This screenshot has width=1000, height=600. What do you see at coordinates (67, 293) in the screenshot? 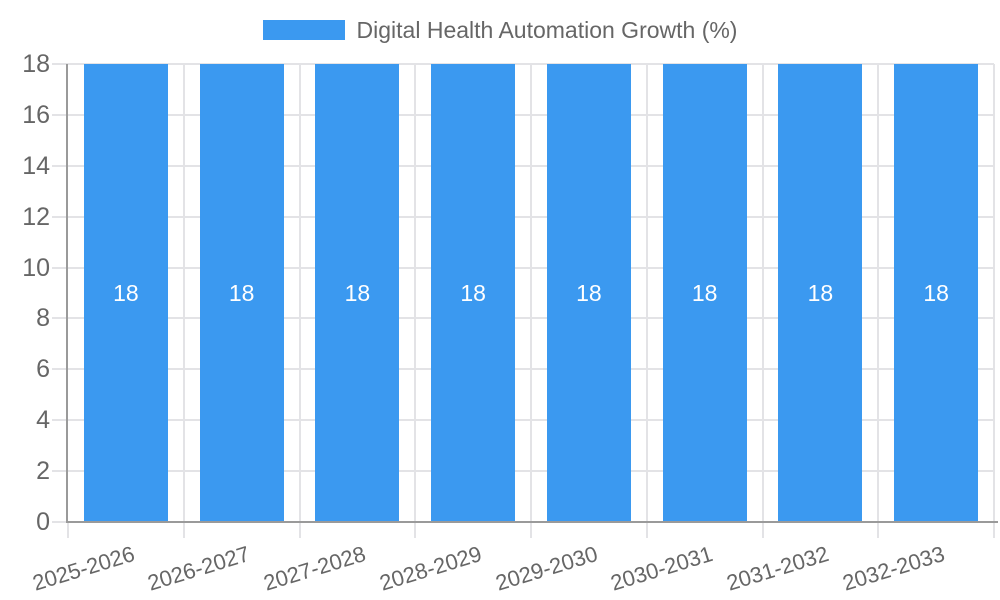
I see `y-axis-line` at bounding box center [67, 293].